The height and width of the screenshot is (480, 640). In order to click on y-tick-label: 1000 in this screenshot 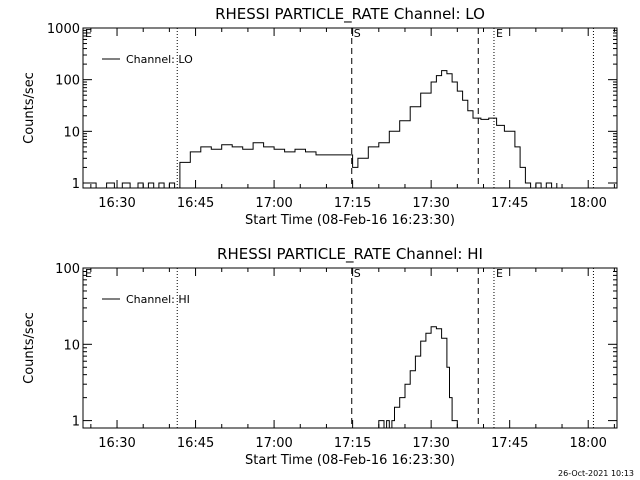, I will do `click(63, 29)`.